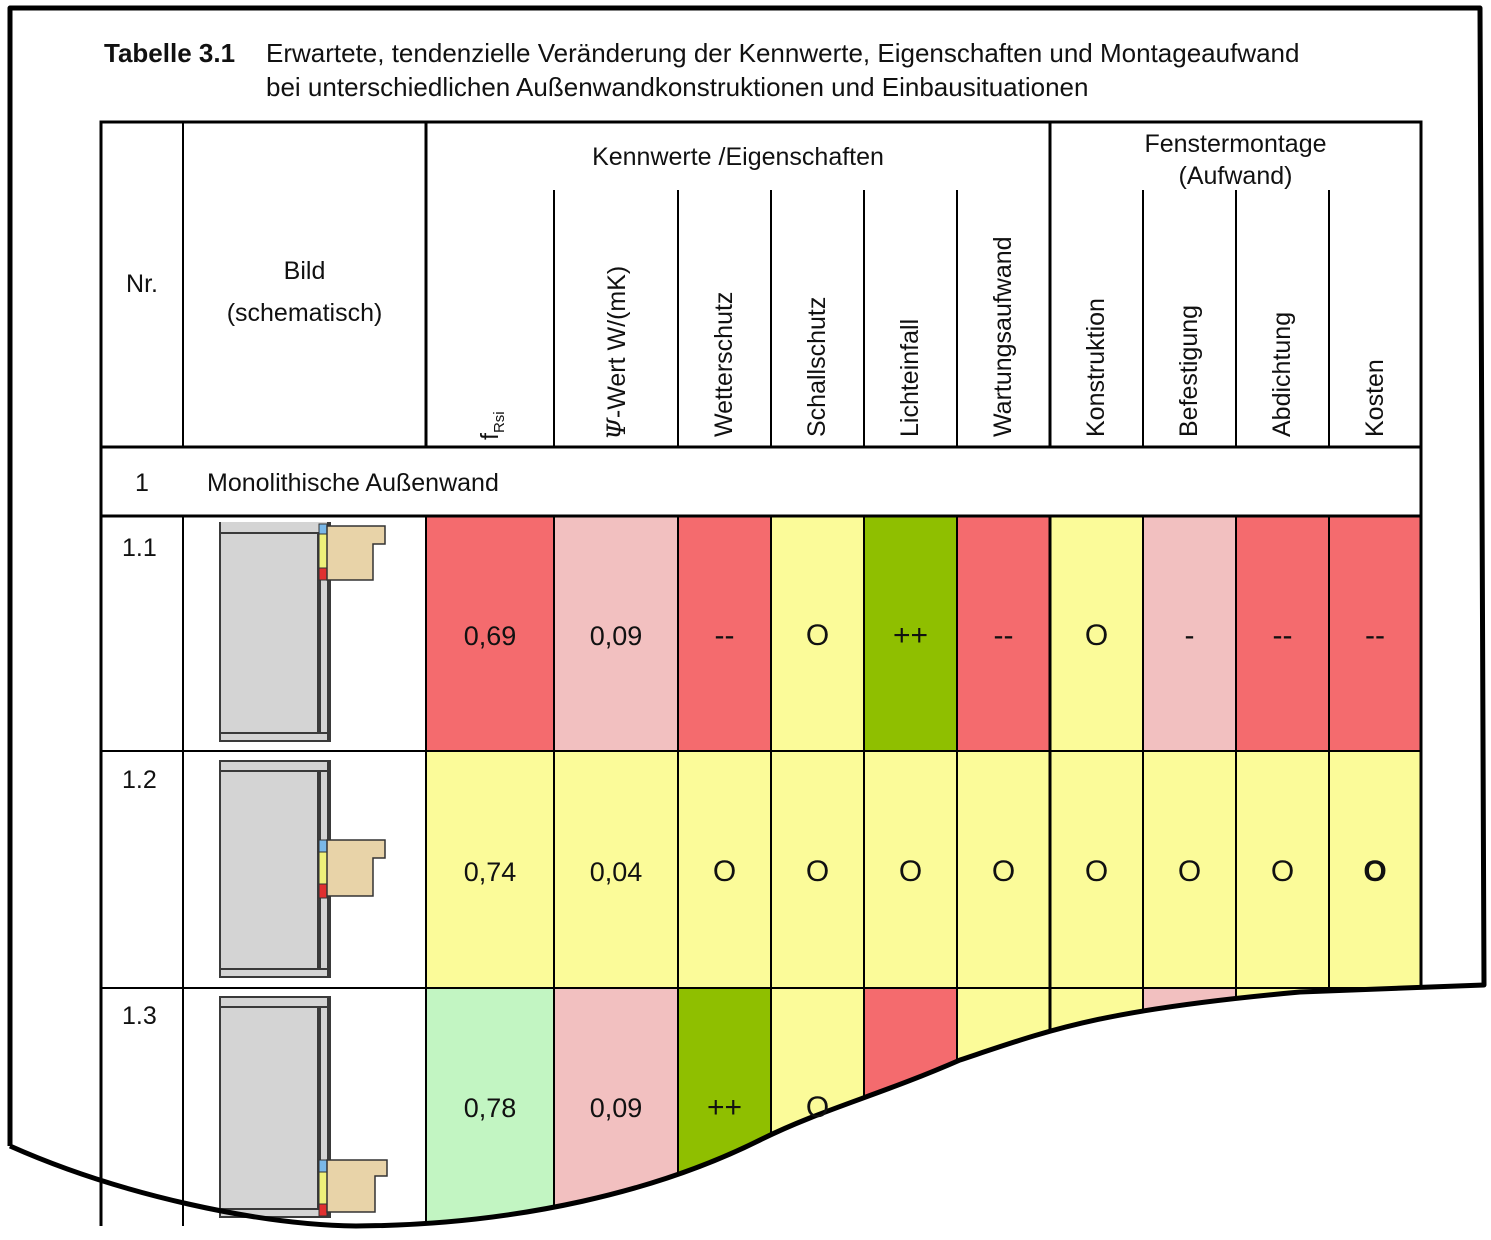 This screenshot has width=1491, height=1240. I want to click on header-psi: Ψ-Wert W/(mK), so click(617, 353).